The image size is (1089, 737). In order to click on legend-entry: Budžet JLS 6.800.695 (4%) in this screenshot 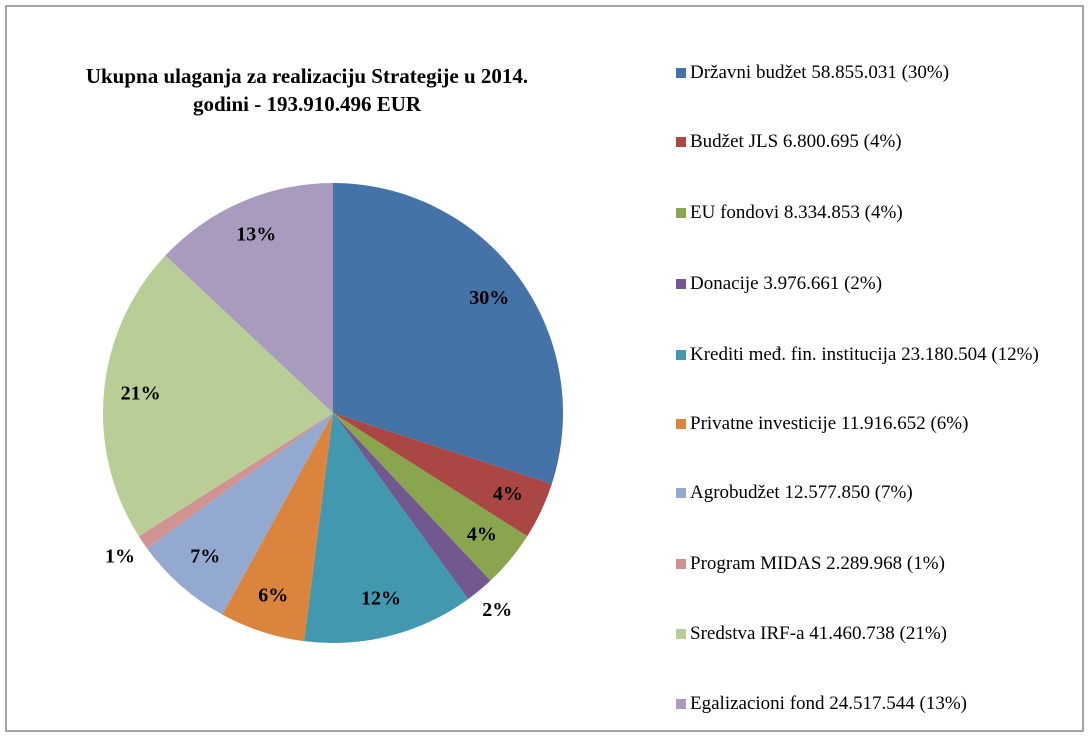, I will do `click(863, 142)`.